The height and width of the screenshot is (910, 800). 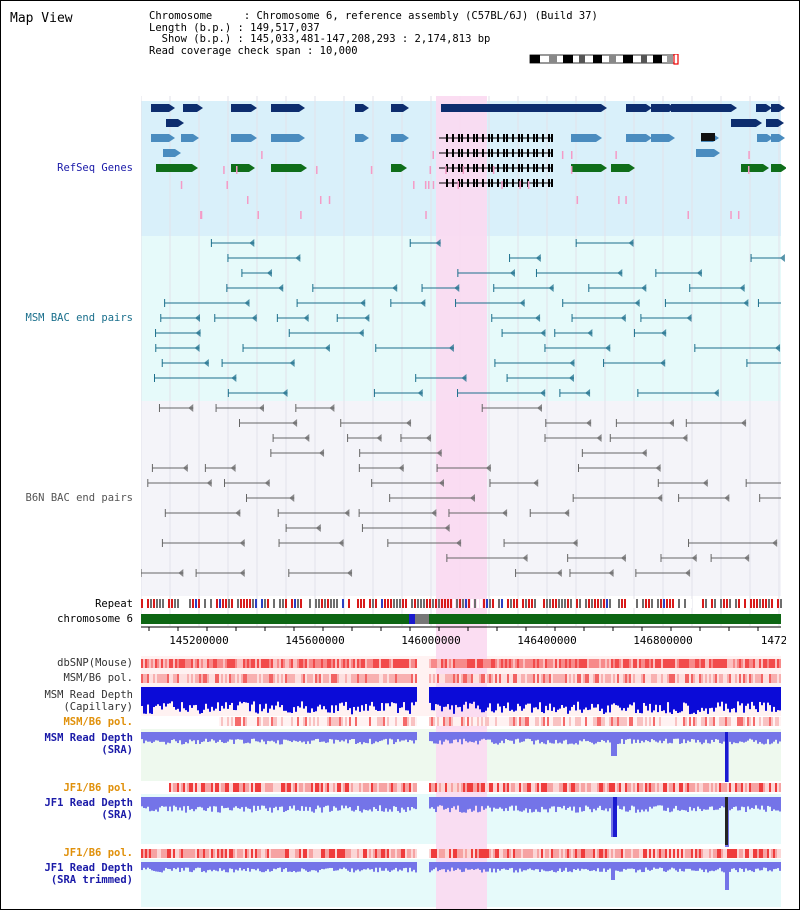 I want to click on b6n-bac-arrow, so click(x=347, y=513).